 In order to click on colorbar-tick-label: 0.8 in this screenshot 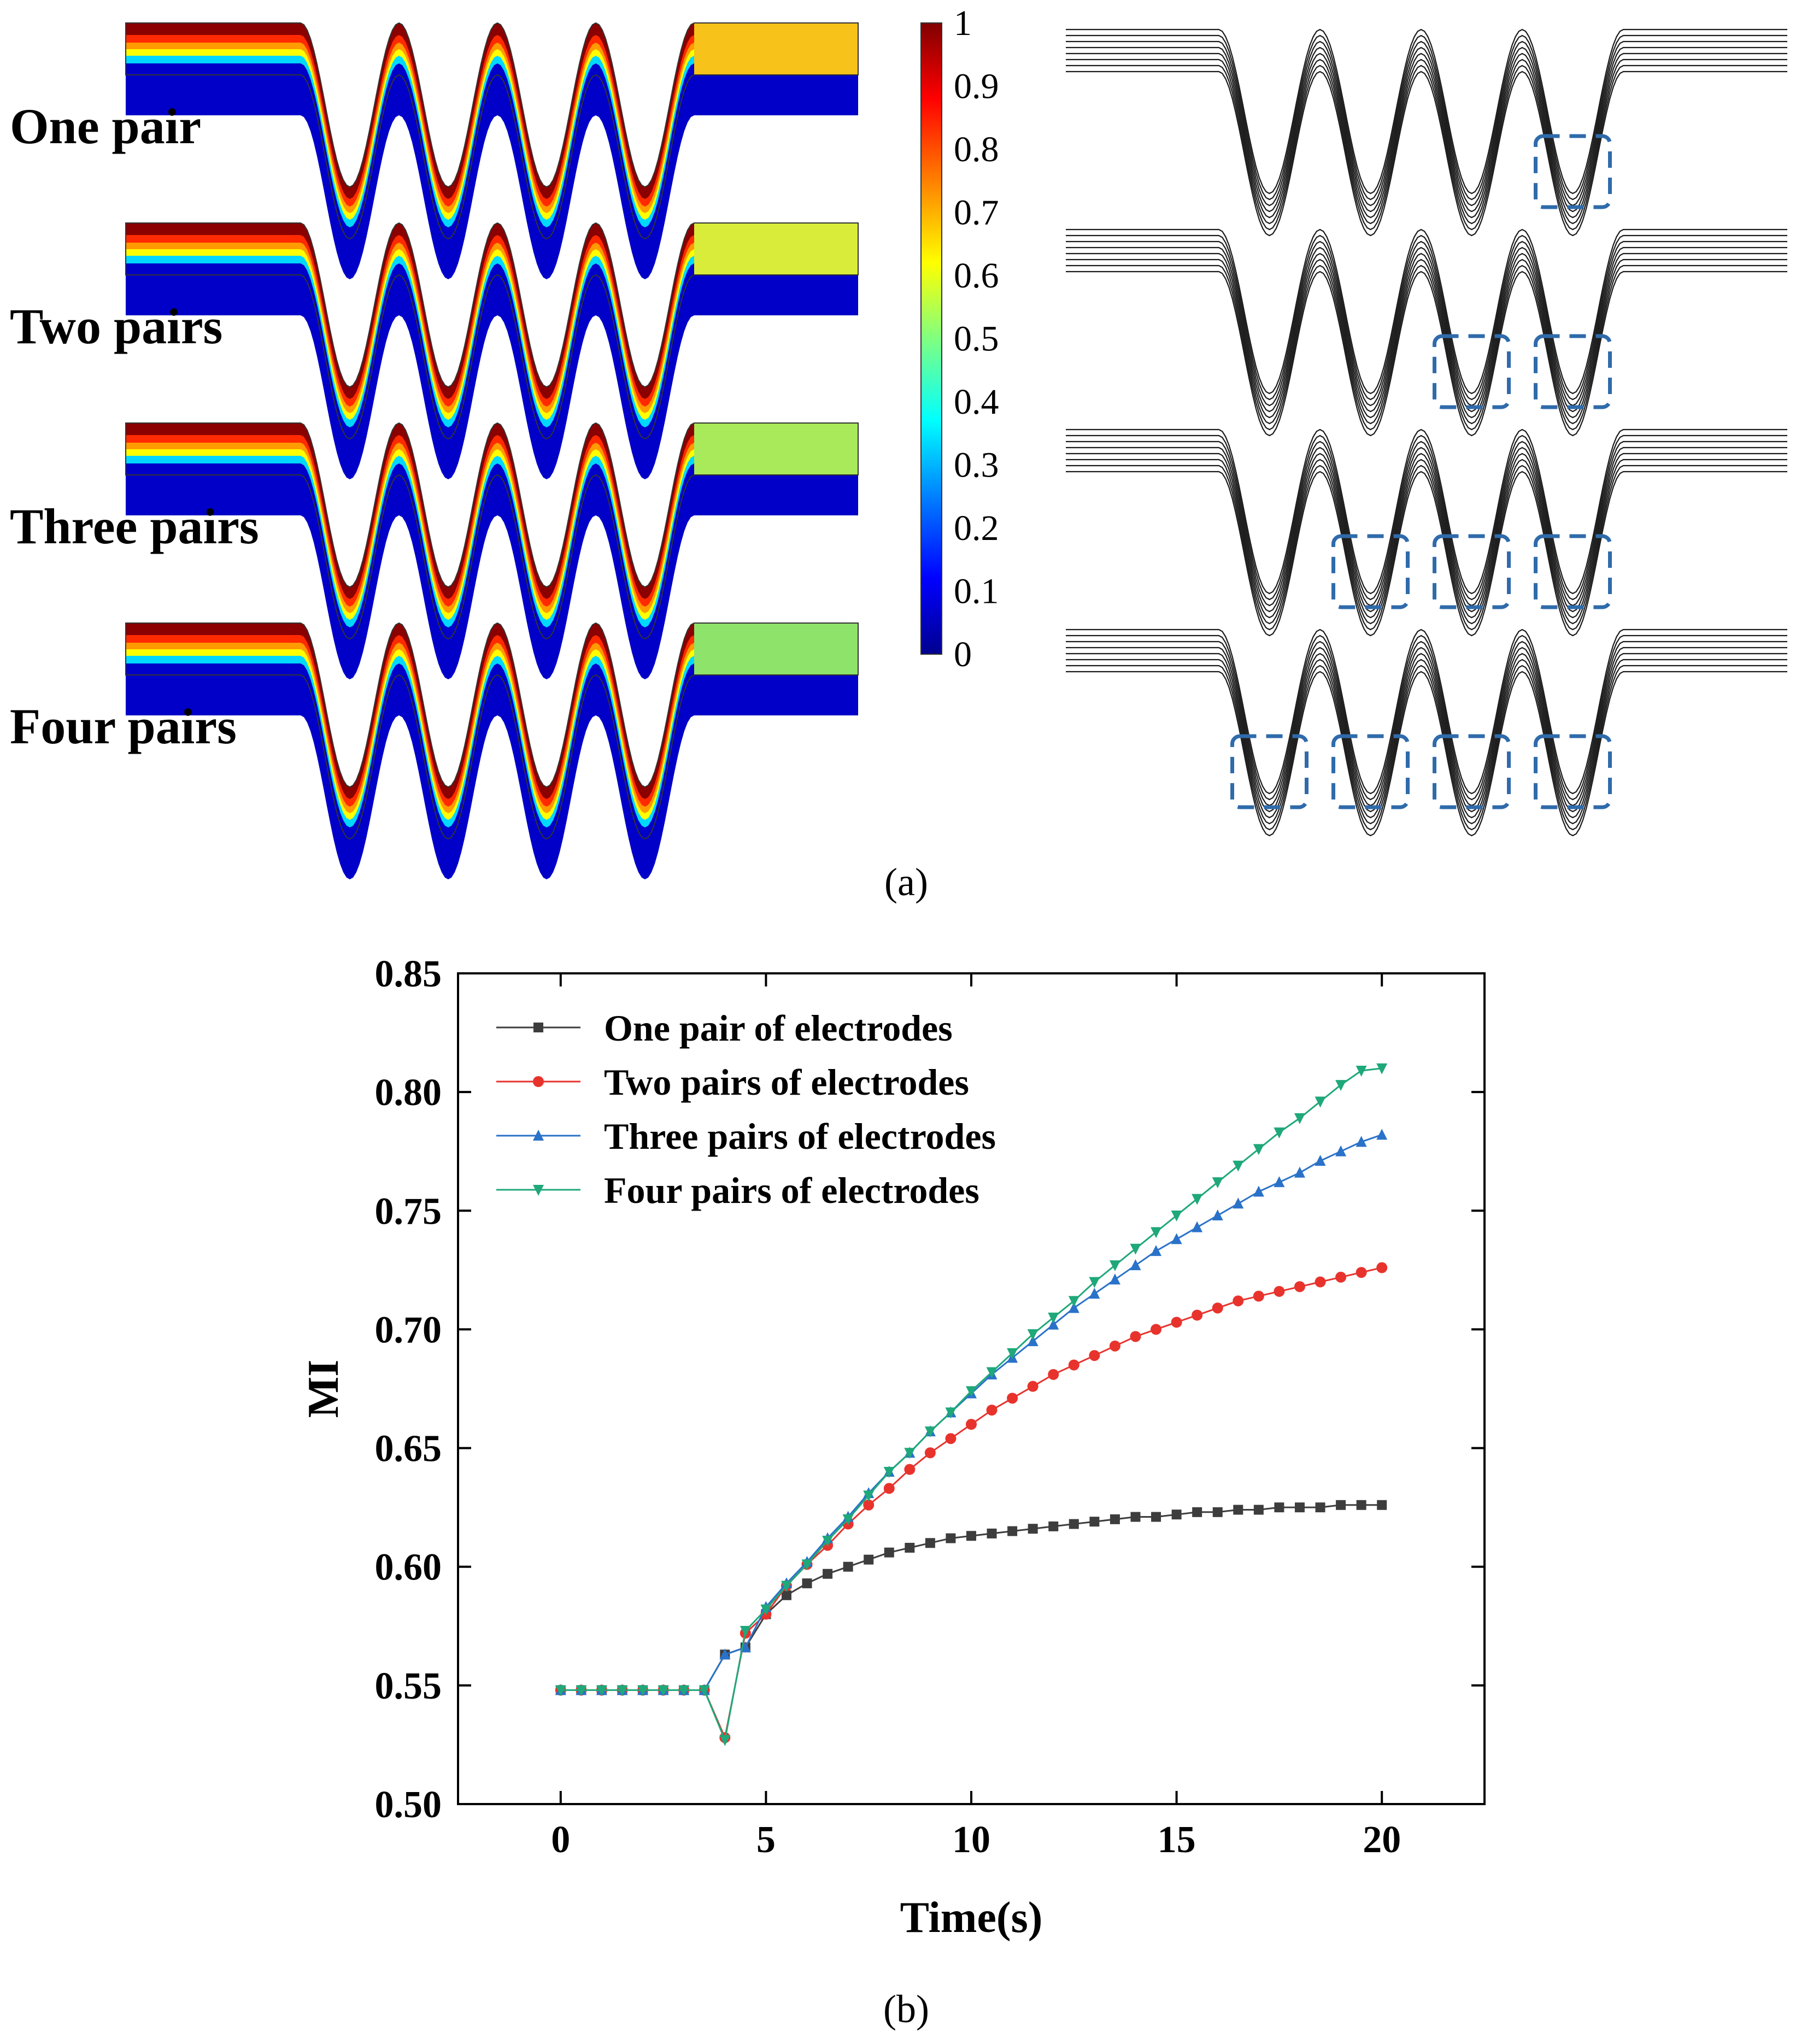, I will do `click(977, 149)`.